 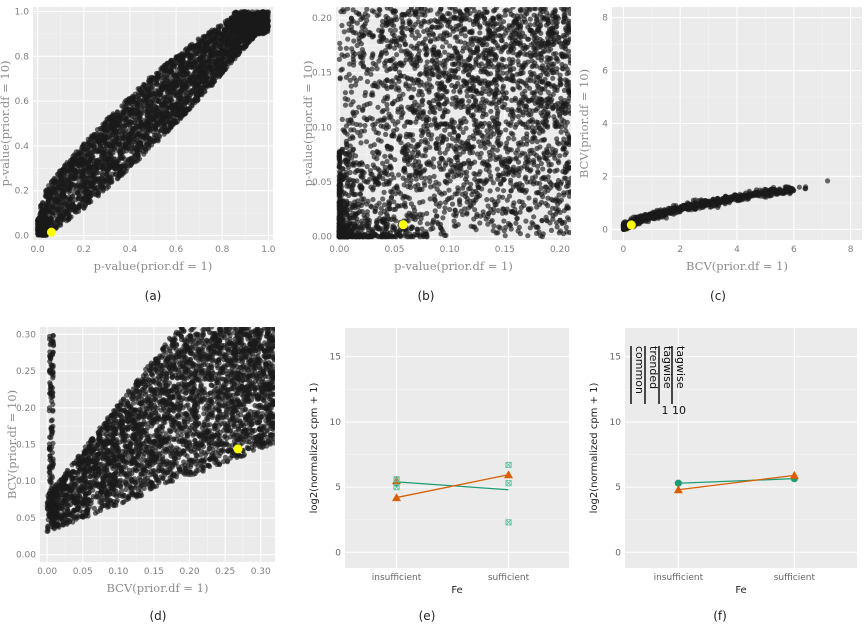 I want to click on y-tick-label: 0.10, so click(x=322, y=128).